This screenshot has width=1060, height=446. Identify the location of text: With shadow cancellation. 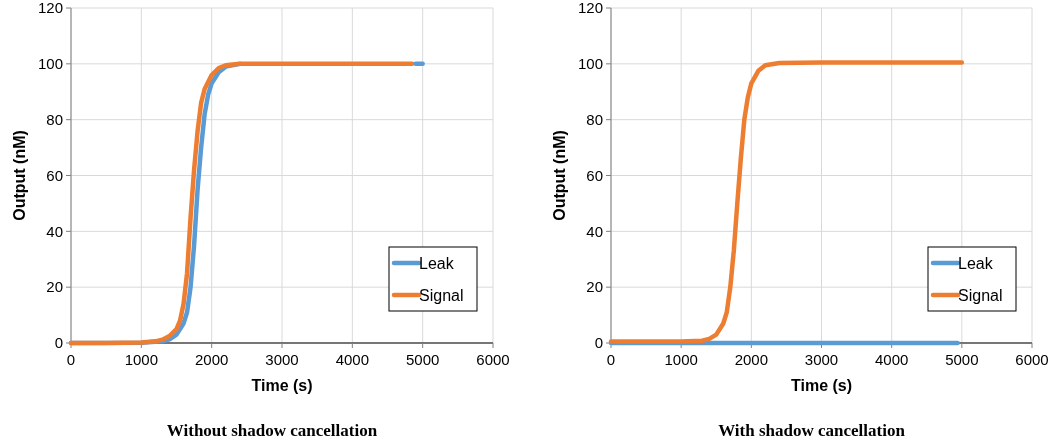
(812, 430).